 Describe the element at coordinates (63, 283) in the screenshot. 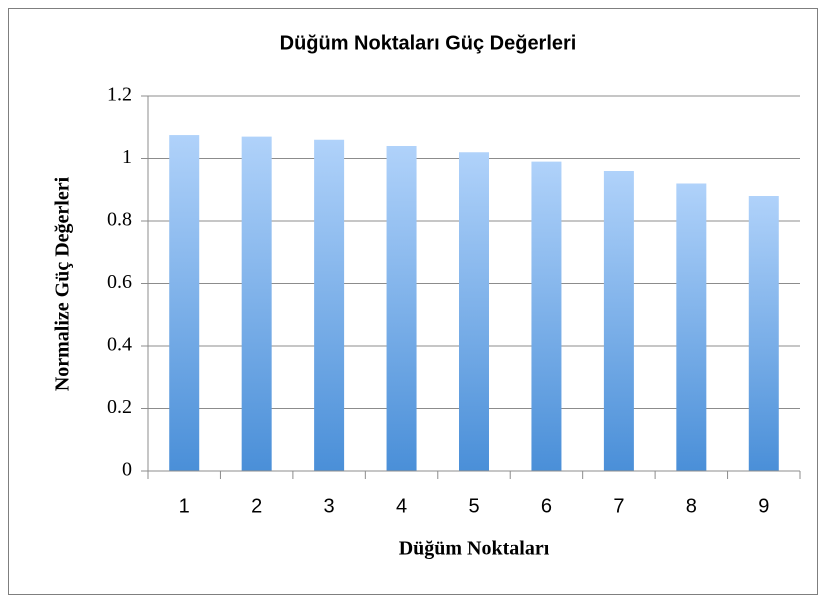

I see `y-axis-label: Normalize Güç Değerleri` at that location.